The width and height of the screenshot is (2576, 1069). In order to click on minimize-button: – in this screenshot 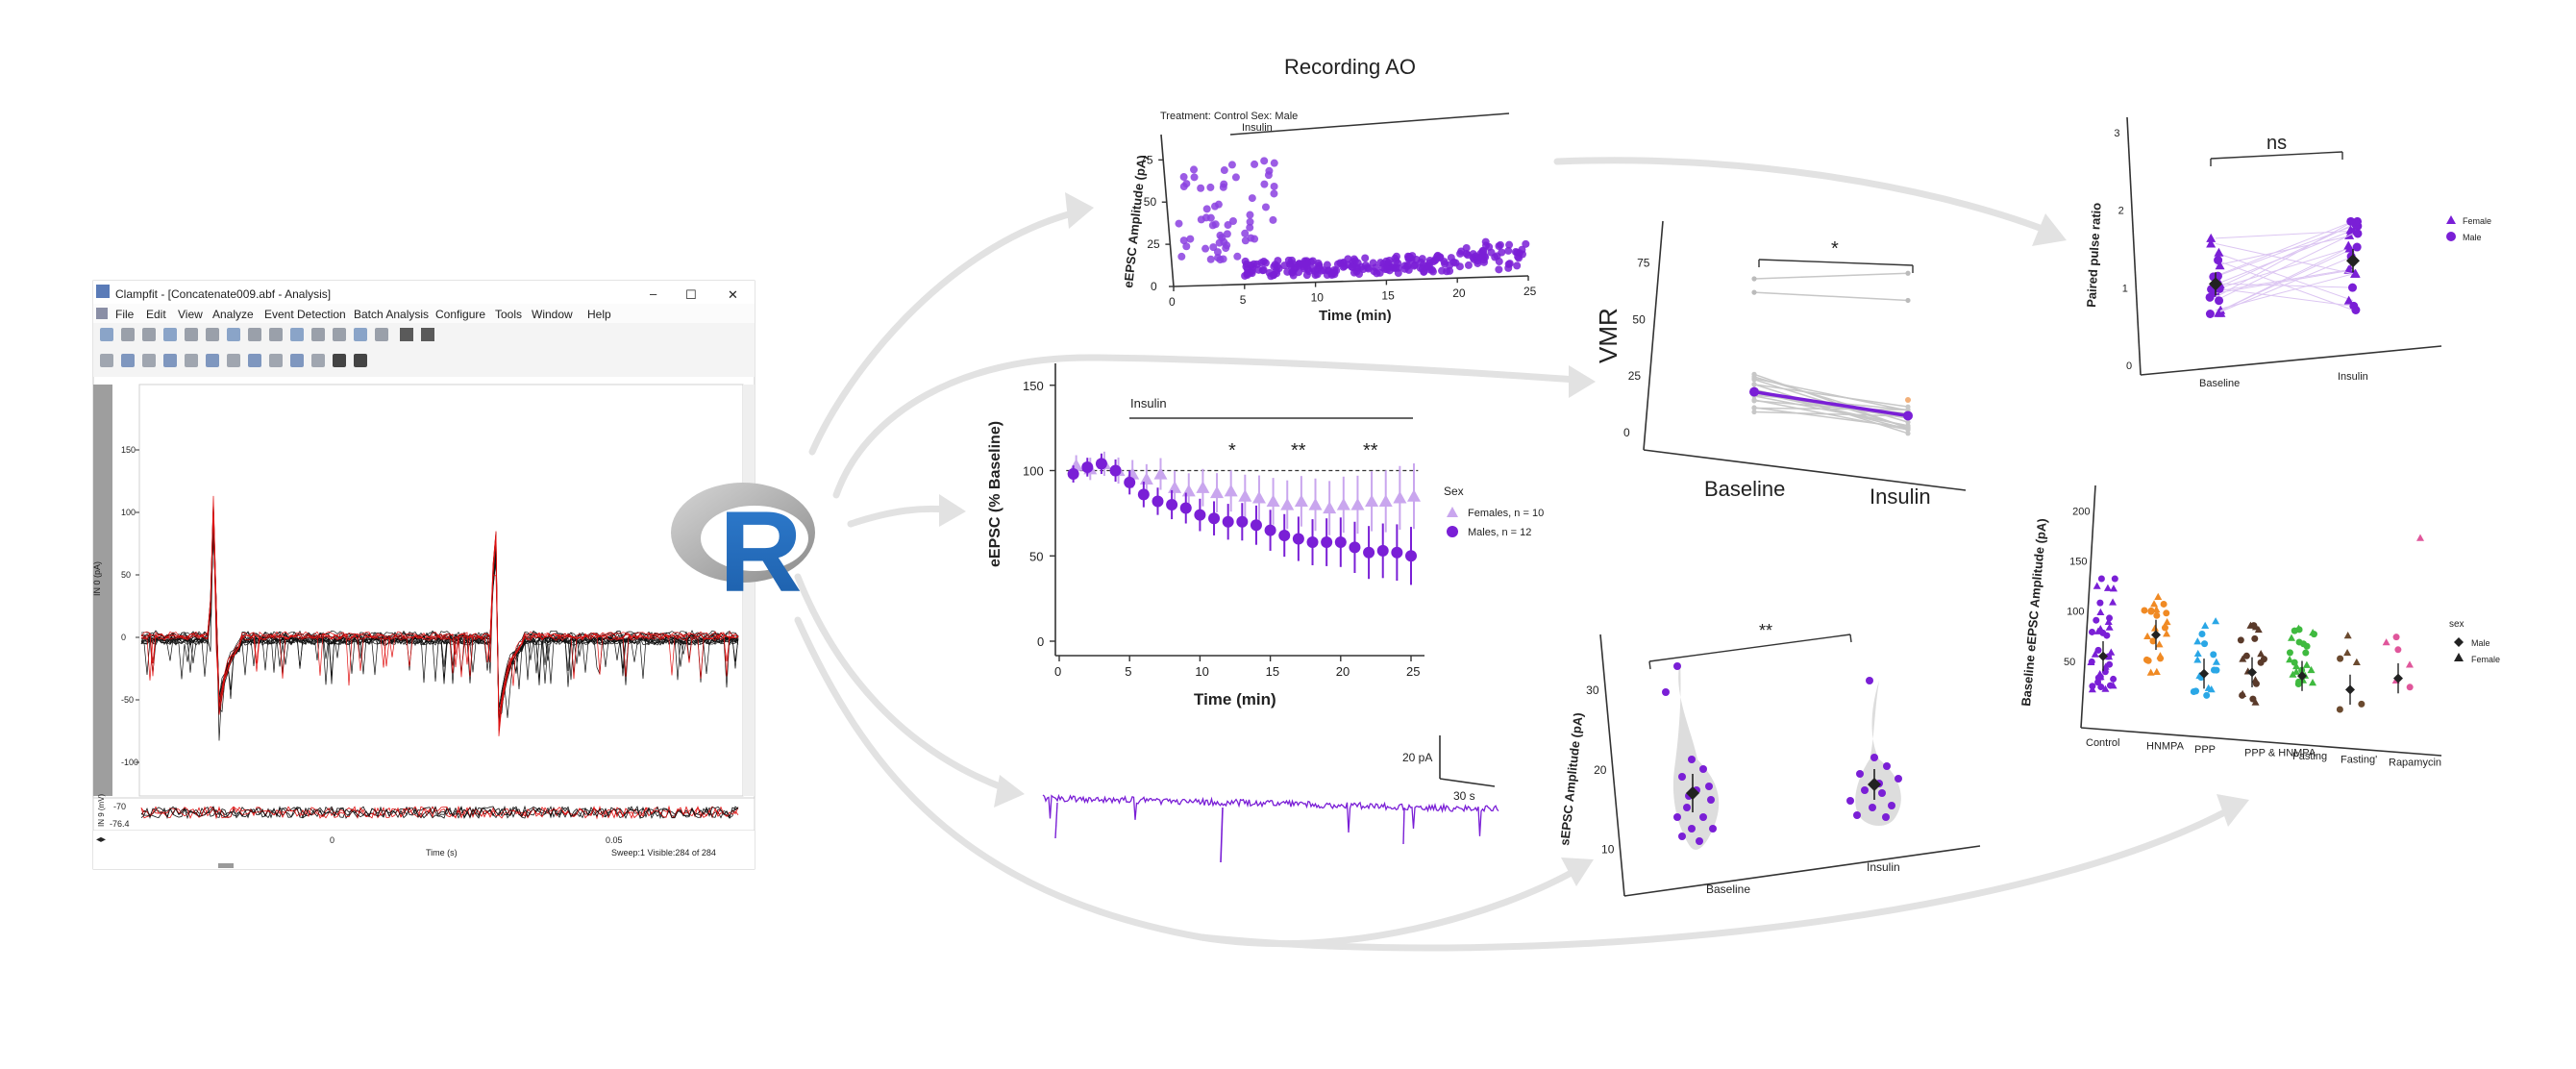, I will do `click(654, 293)`.